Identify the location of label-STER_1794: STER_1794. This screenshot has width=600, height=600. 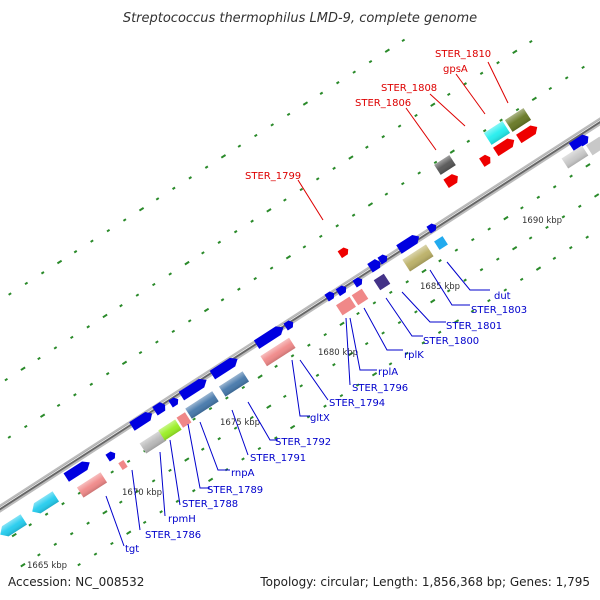
(357, 403).